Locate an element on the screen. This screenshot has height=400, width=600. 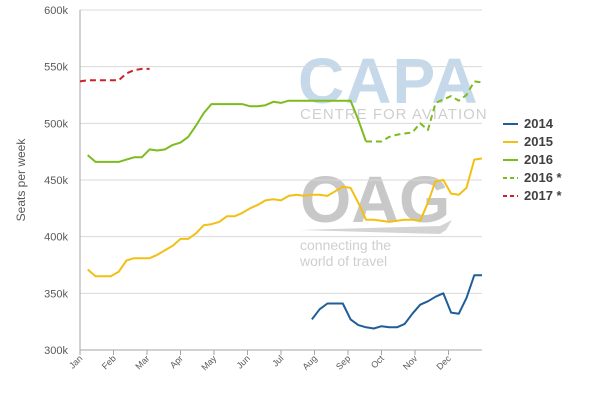
y-tick-label: 300k is located at coordinates (56, 351).